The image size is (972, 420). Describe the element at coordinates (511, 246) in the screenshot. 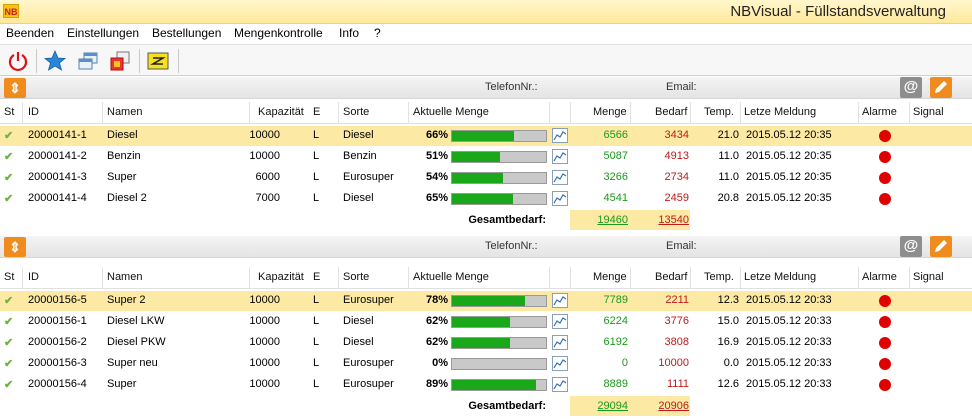

I see `telefon-label: TelefonNr.:` at that location.